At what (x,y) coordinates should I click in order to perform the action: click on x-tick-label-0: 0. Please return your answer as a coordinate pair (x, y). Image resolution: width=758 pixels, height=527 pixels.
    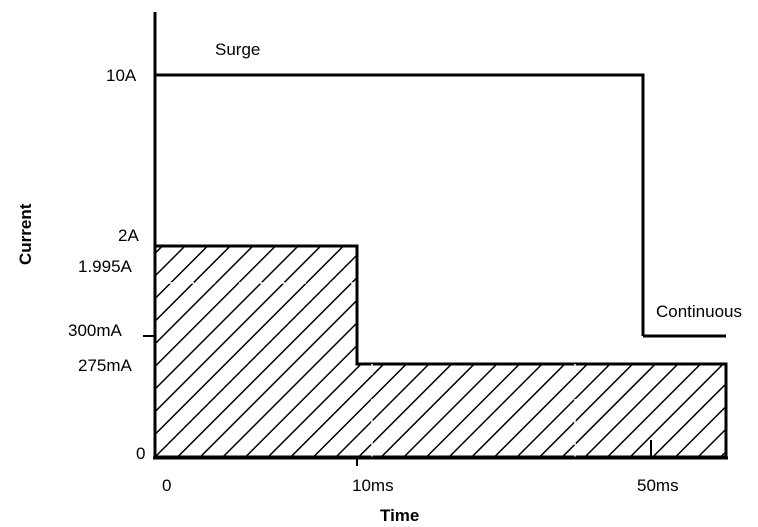
    Looking at the image, I should click on (166, 485).